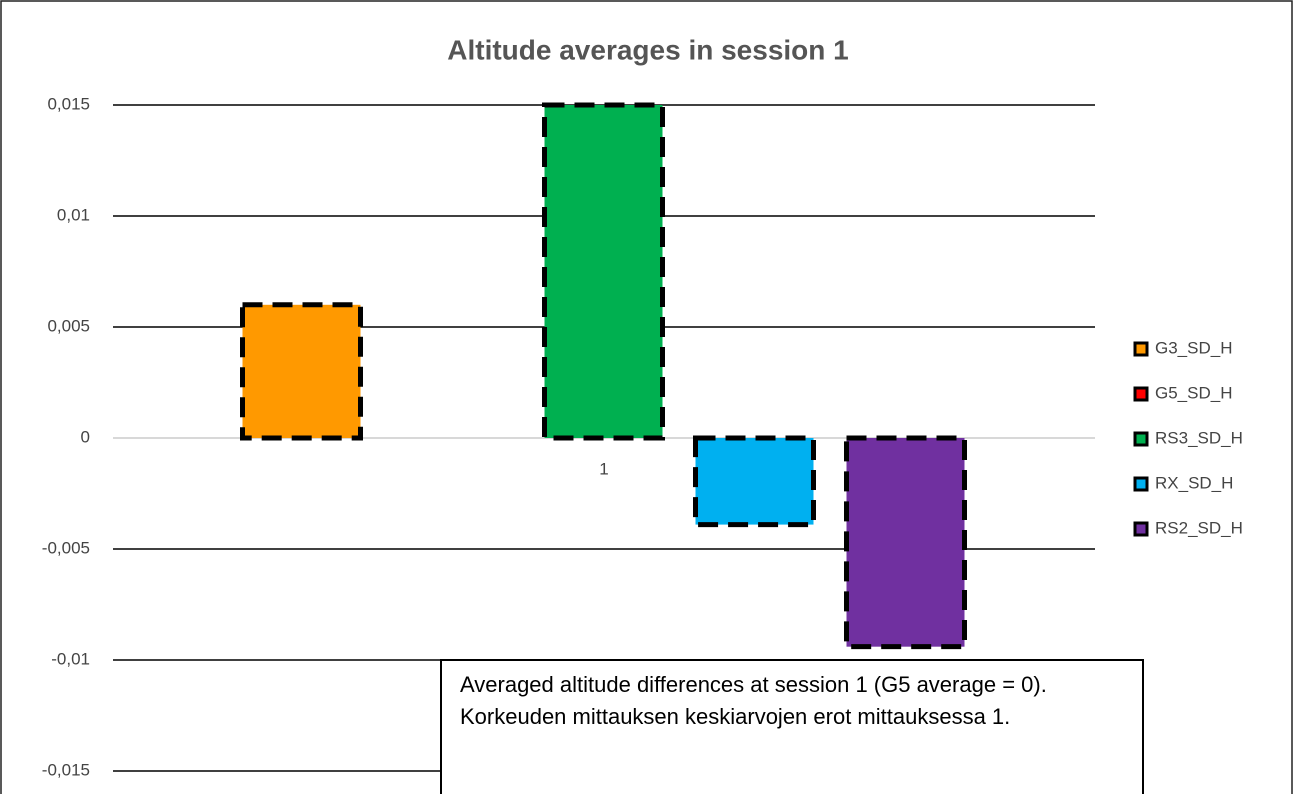 The image size is (1293, 794). What do you see at coordinates (1193, 347) in the screenshot?
I see `legend-label: G3_SD_H` at bounding box center [1193, 347].